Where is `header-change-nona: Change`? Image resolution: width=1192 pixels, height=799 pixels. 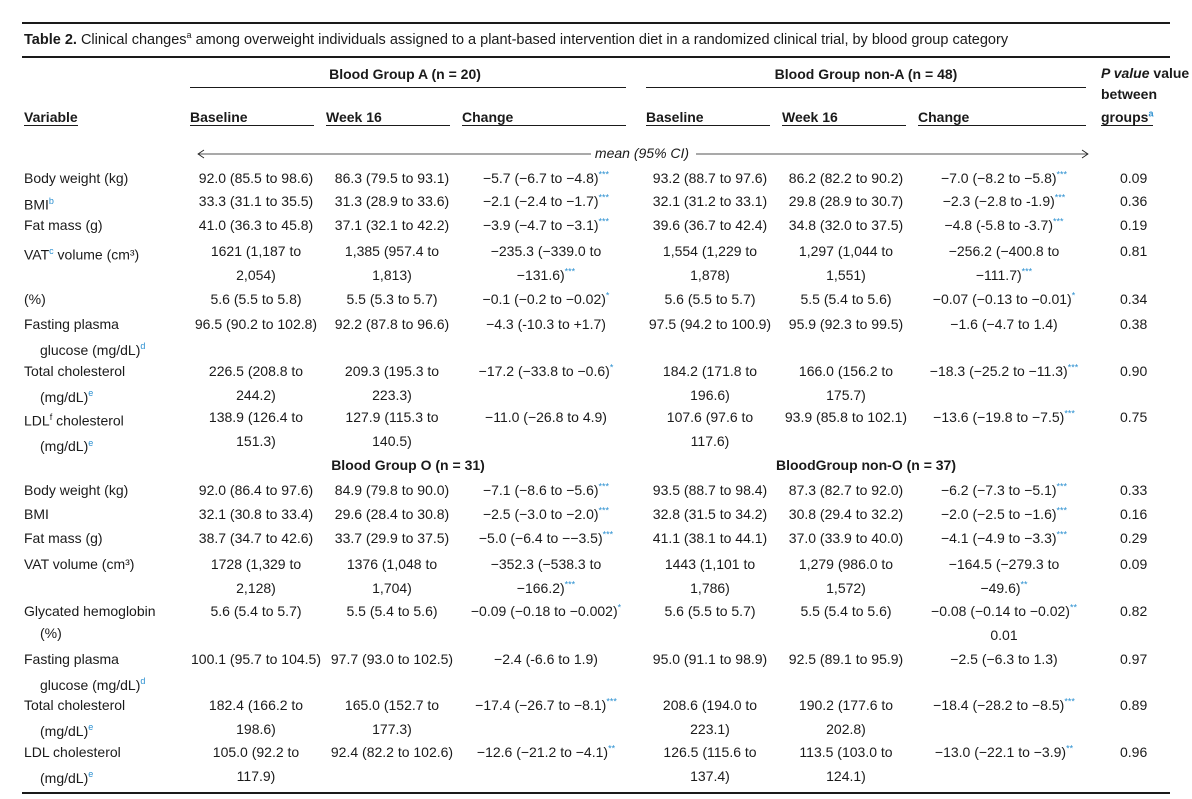 header-change-nona: Change is located at coordinates (1002, 118).